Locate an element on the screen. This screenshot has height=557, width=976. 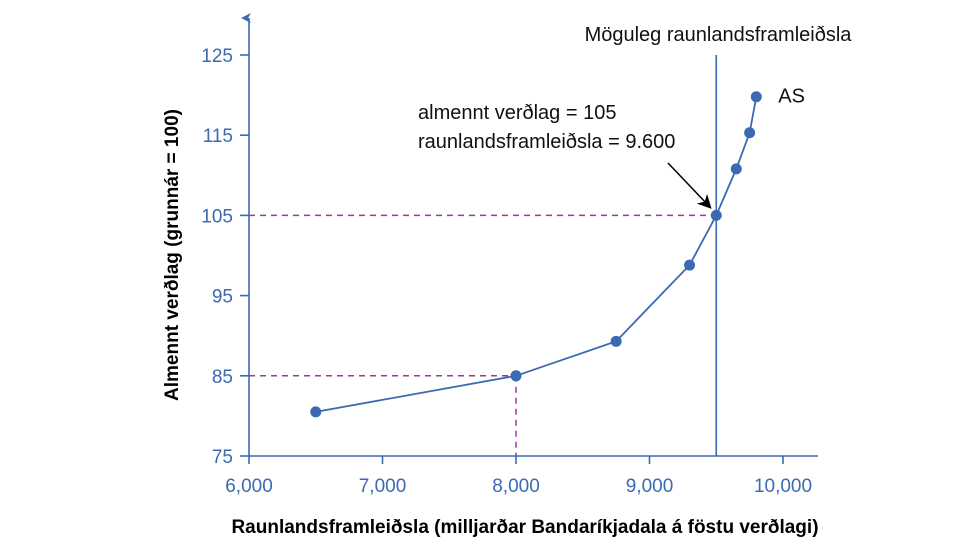
x-tick-label: 7,000 is located at coordinates (383, 486).